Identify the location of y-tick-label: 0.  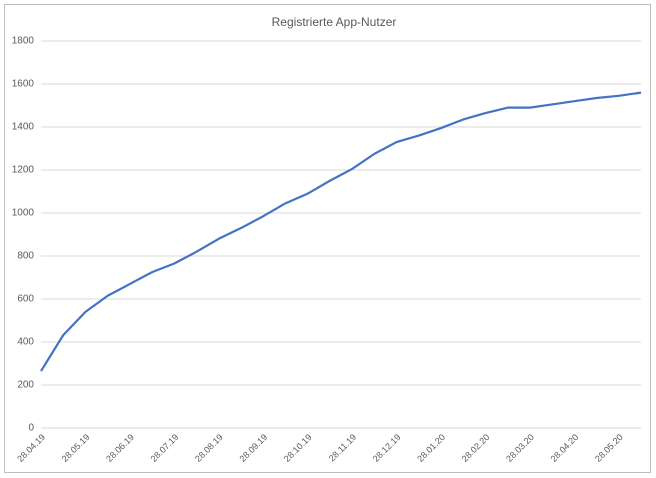
(31, 428).